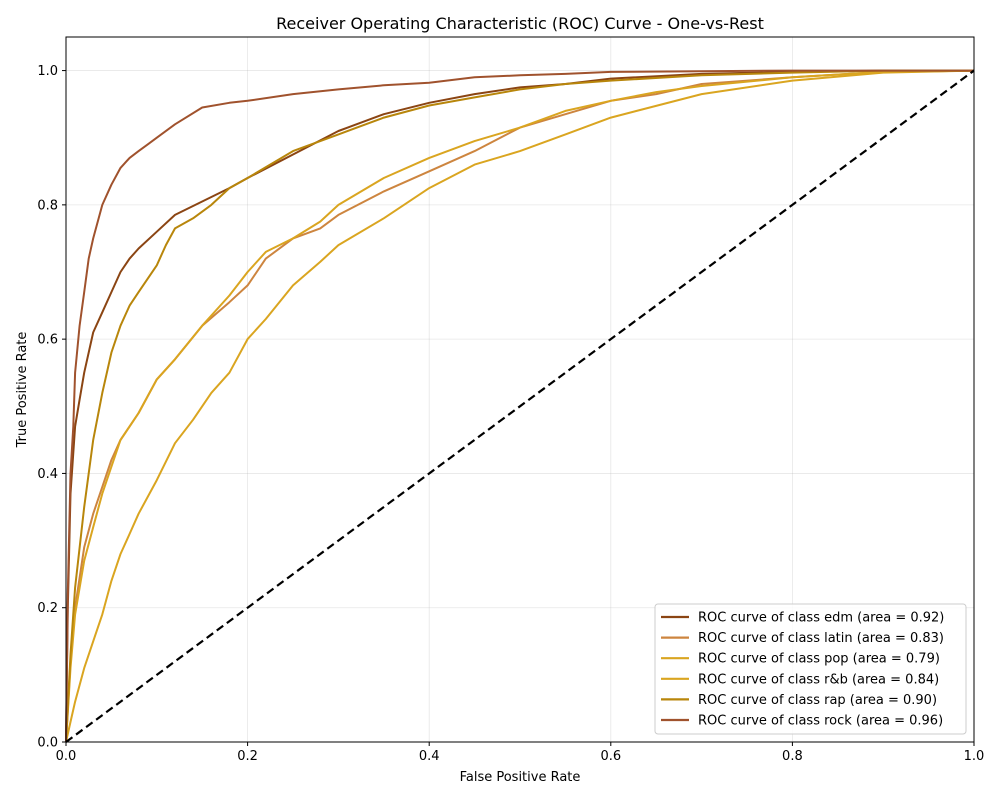  I want to click on y-tick-label: 0.6, so click(47, 340).